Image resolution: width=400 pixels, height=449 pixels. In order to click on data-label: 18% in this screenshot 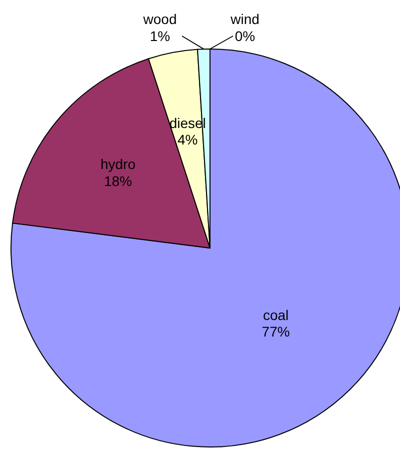, I will do `click(118, 180)`.